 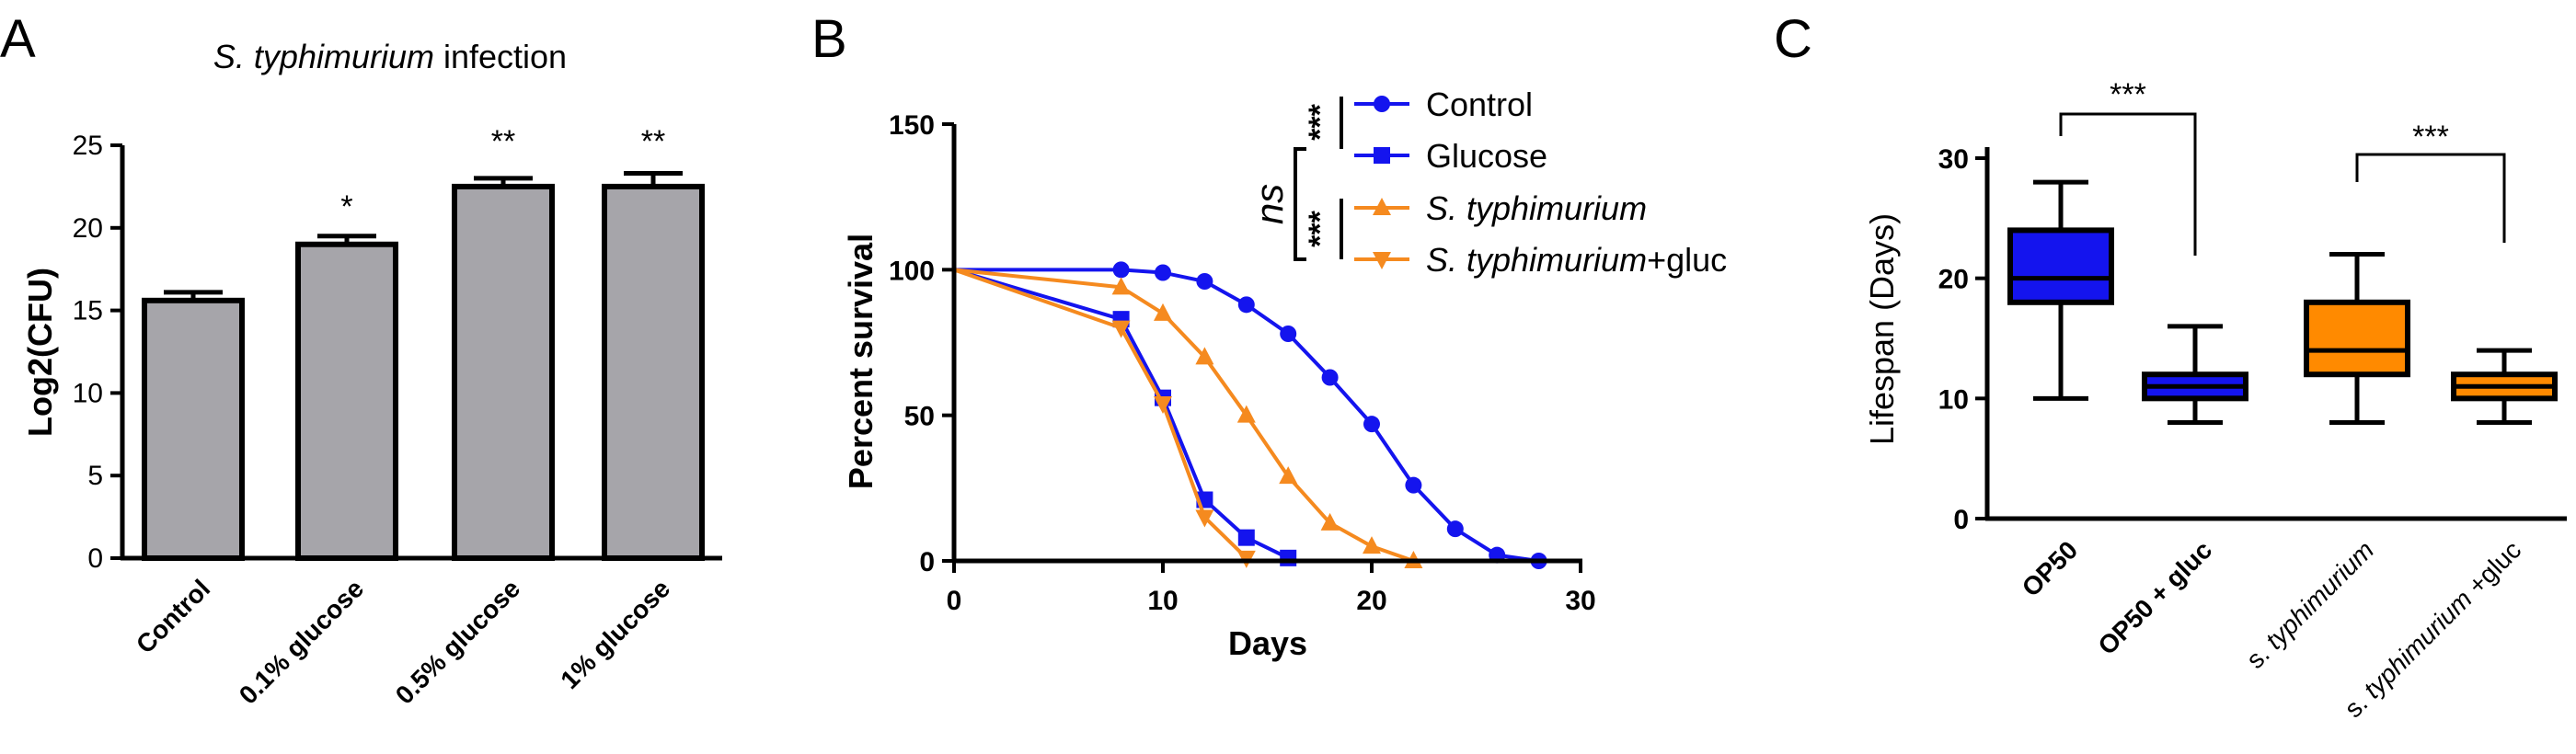 I want to click on panel-b-series, so click(x=1250, y=415).